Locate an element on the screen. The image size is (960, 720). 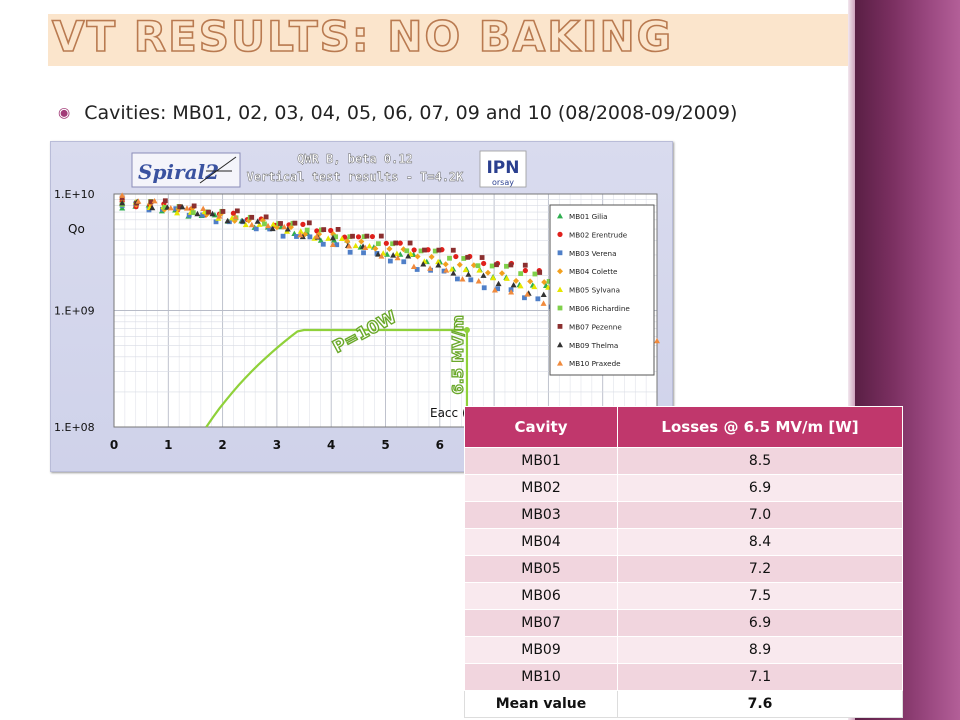
chart-title-line2: Vertical test results - T=4.2K is located at coordinates (356, 177).